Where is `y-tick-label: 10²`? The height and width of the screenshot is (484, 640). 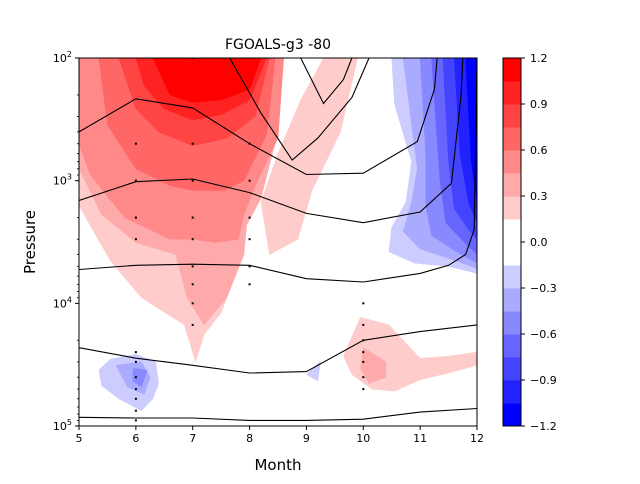 y-tick-label: 10² is located at coordinates (62, 57).